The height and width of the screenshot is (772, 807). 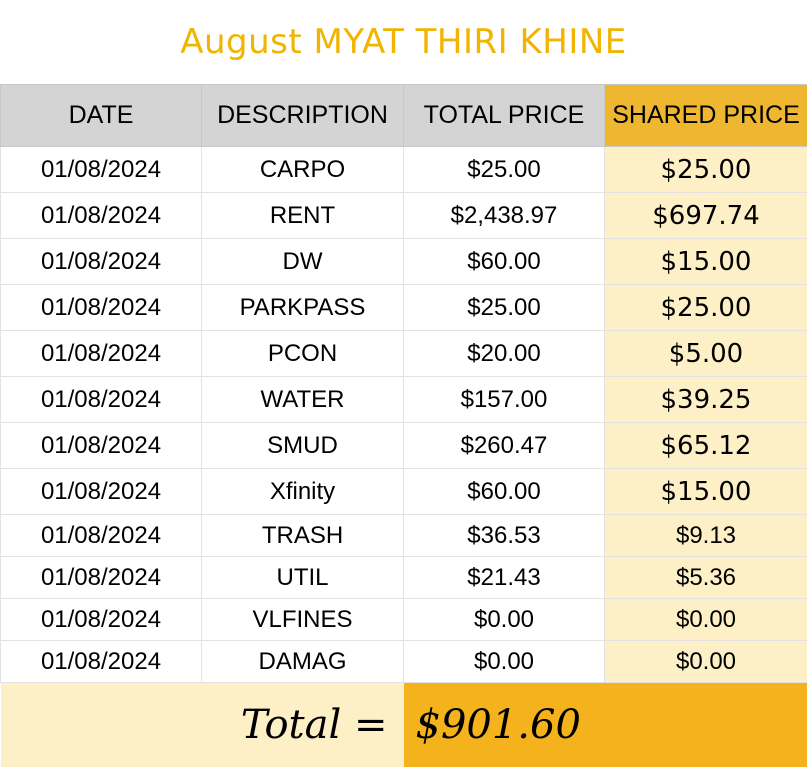 What do you see at coordinates (705, 445) in the screenshot?
I see `cell-shared-price: $65.12` at bounding box center [705, 445].